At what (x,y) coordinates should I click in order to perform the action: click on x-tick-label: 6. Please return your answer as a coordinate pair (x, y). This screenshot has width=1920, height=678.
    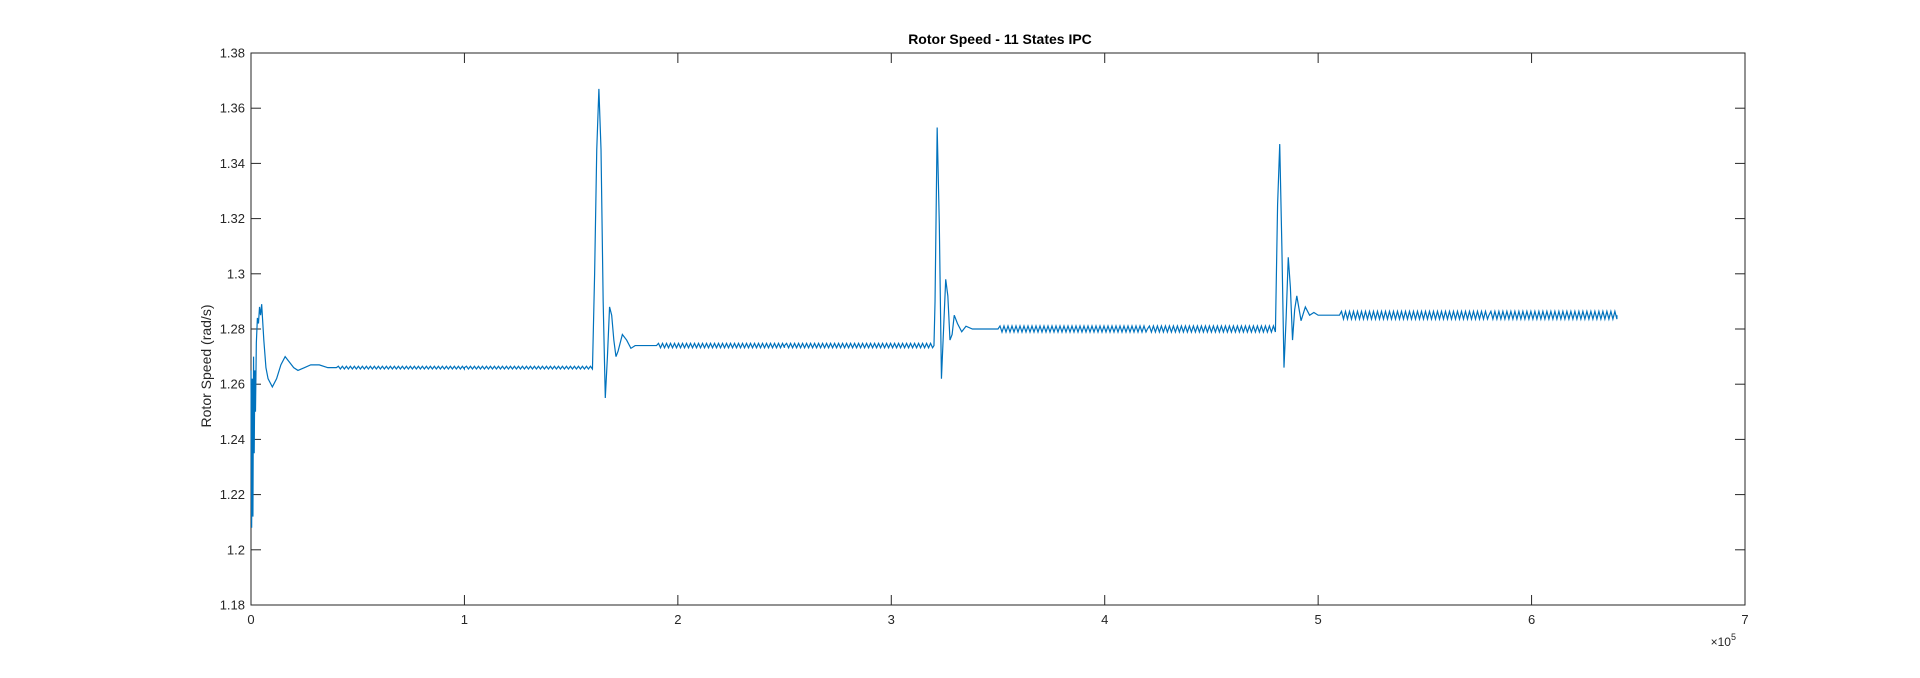
    Looking at the image, I should click on (1531, 619).